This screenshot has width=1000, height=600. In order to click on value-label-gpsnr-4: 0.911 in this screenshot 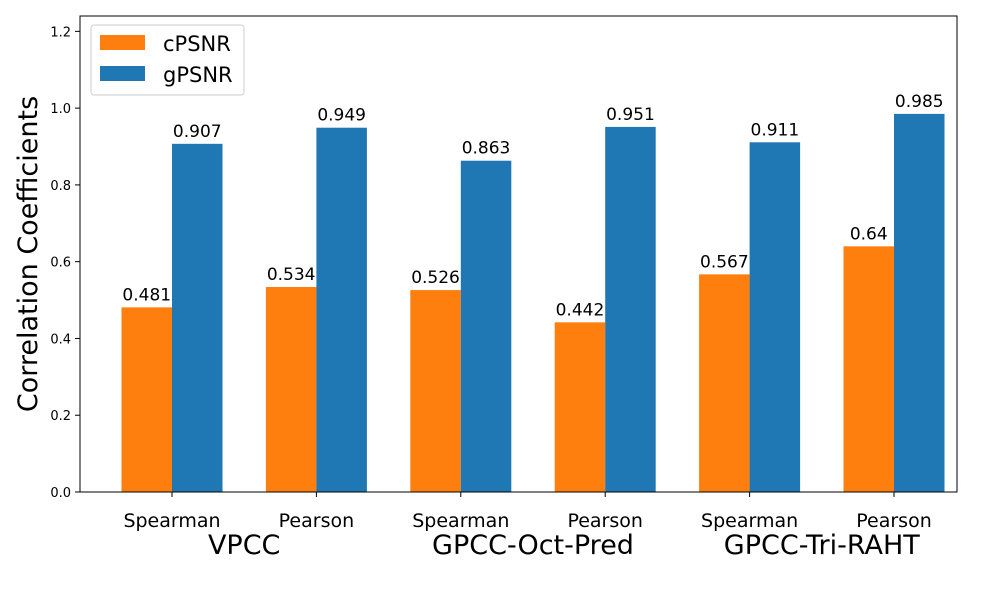, I will do `click(775, 130)`.